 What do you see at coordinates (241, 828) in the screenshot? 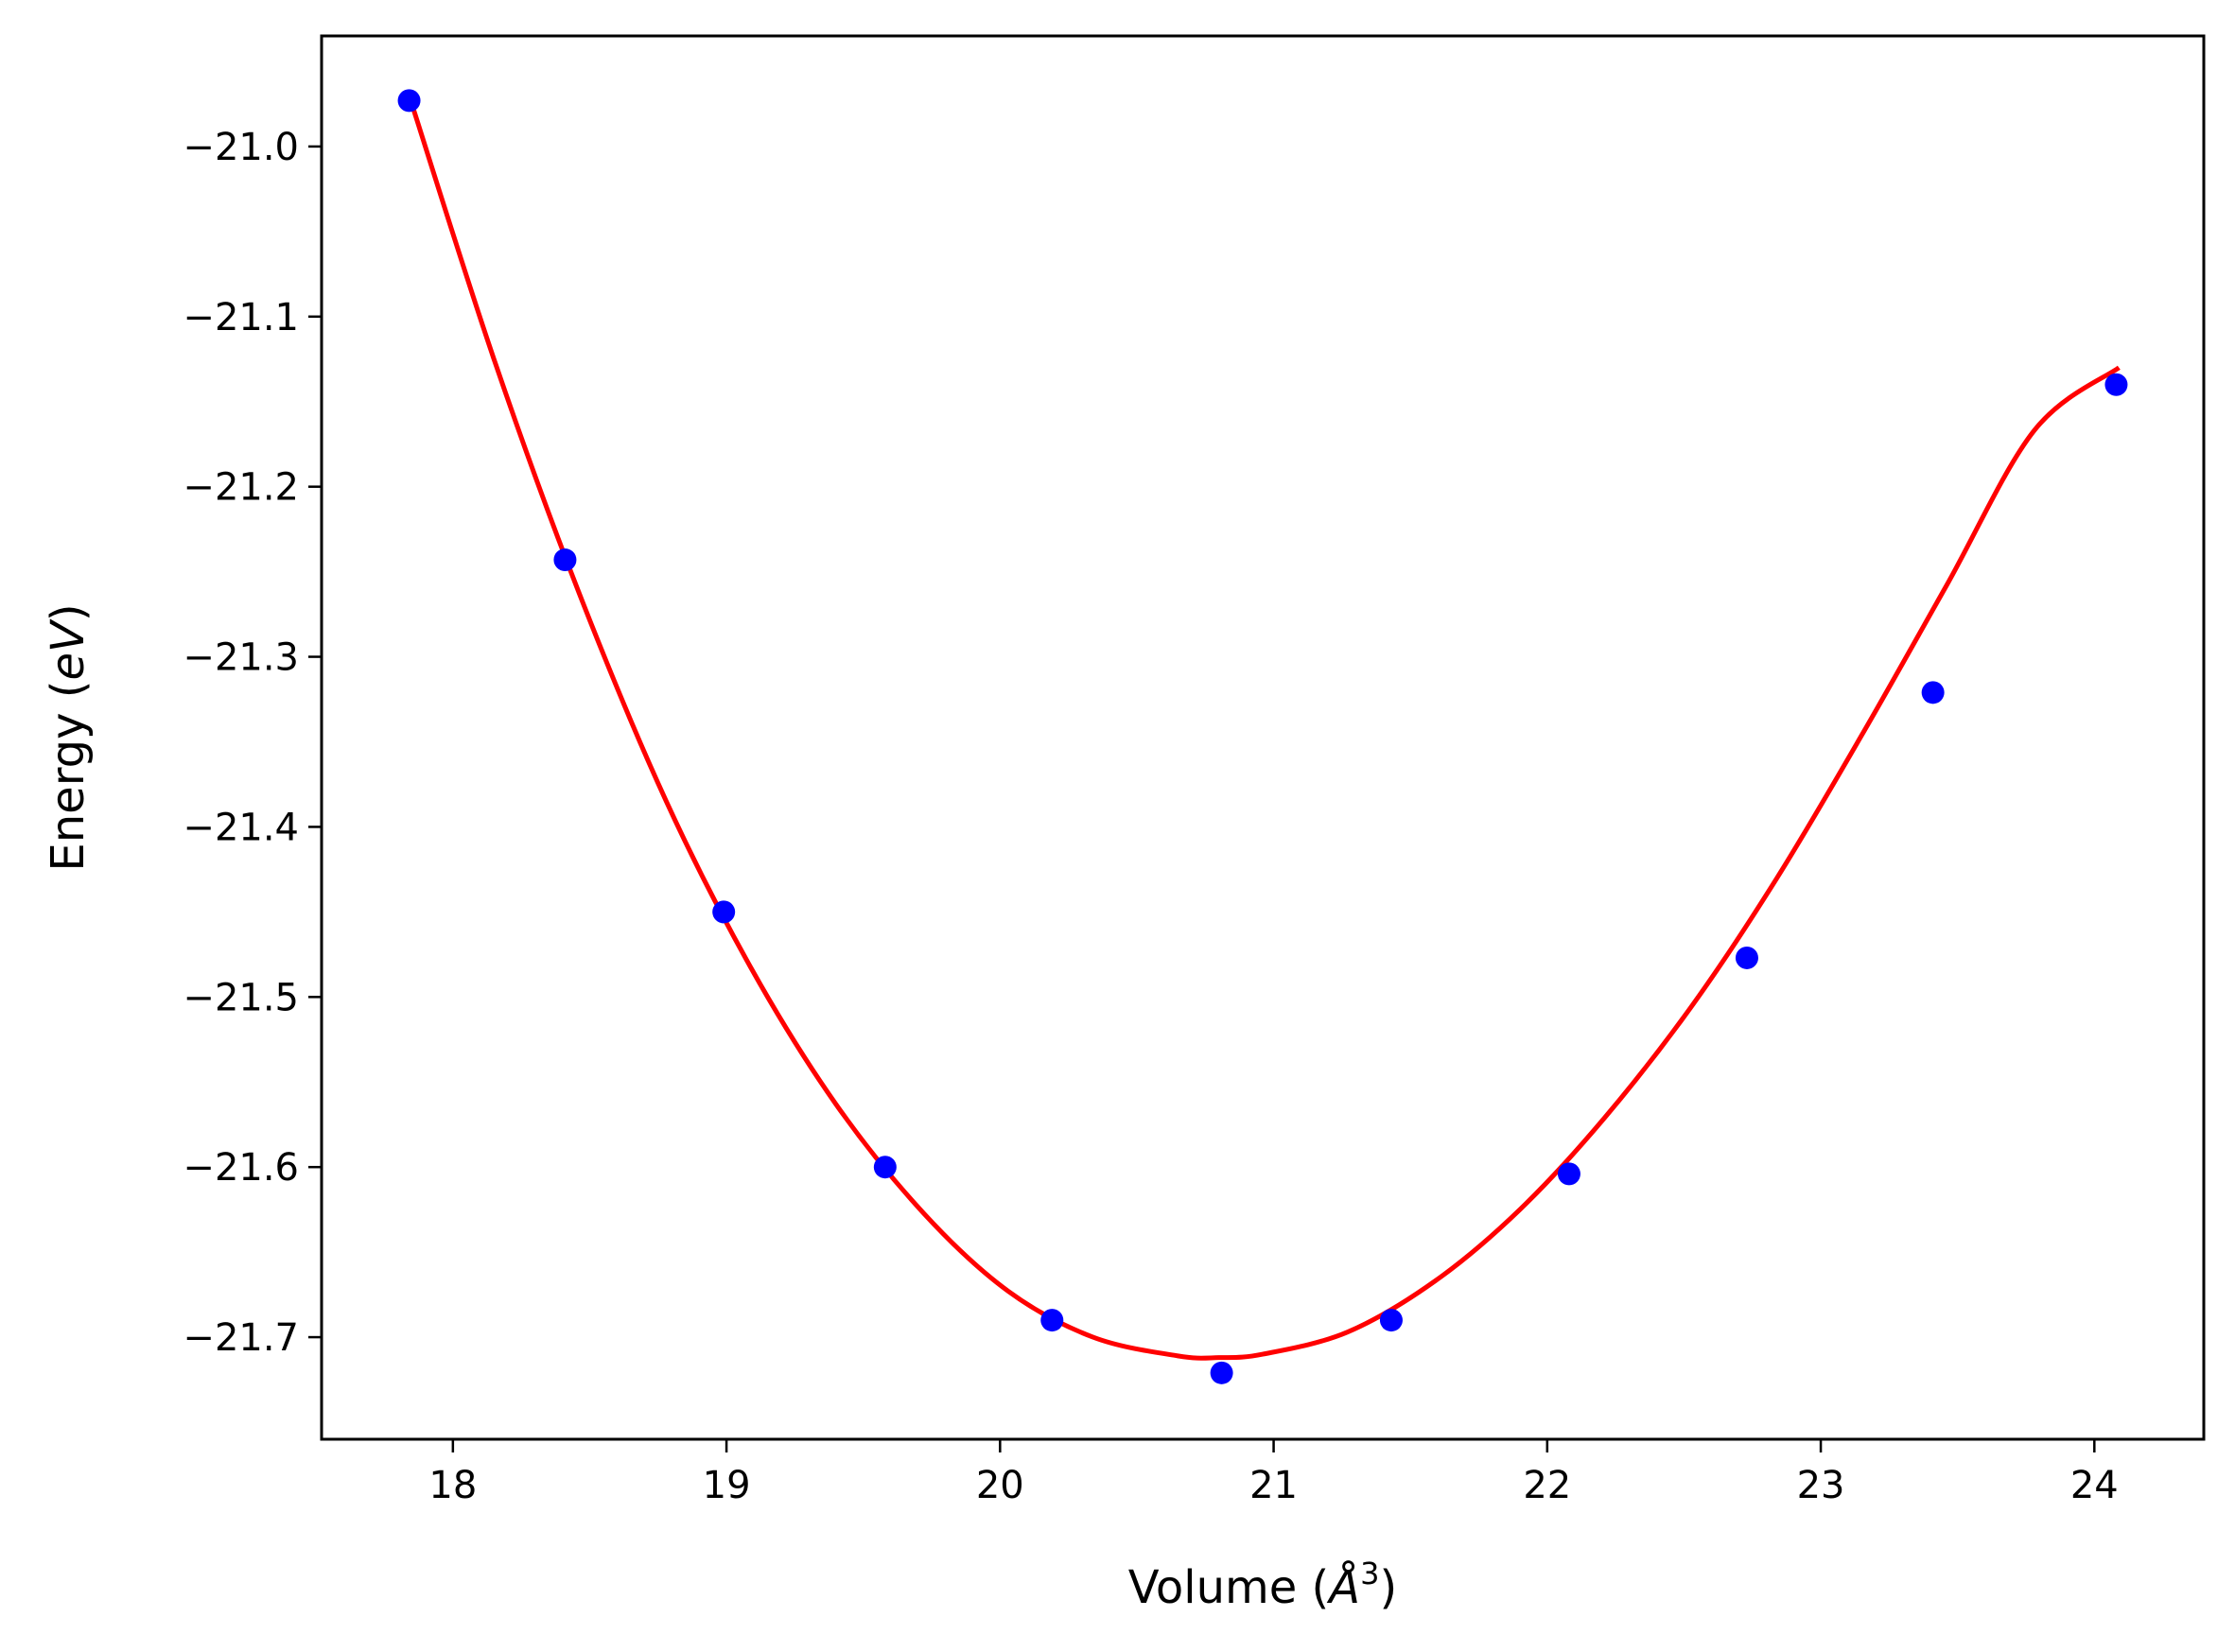
I see `y-tick-label: −21.4` at bounding box center [241, 828].